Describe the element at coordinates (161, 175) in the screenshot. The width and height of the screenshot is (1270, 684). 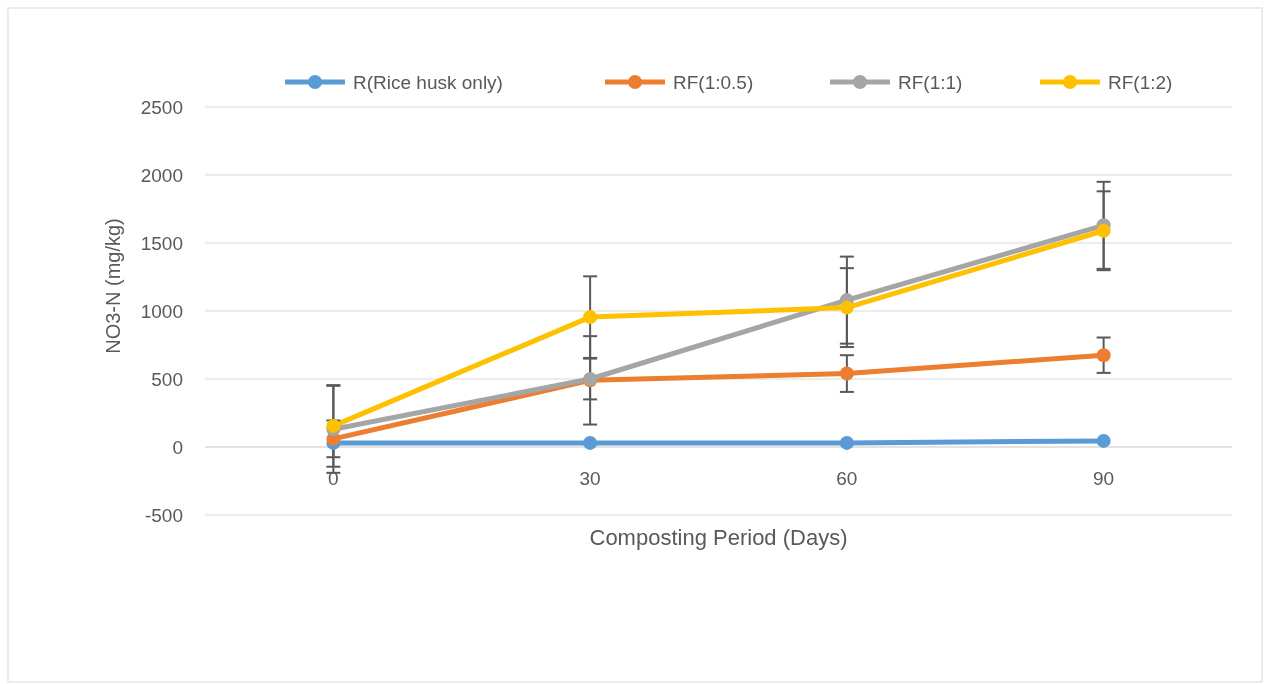
I see `y-tick-label: 2000` at that location.